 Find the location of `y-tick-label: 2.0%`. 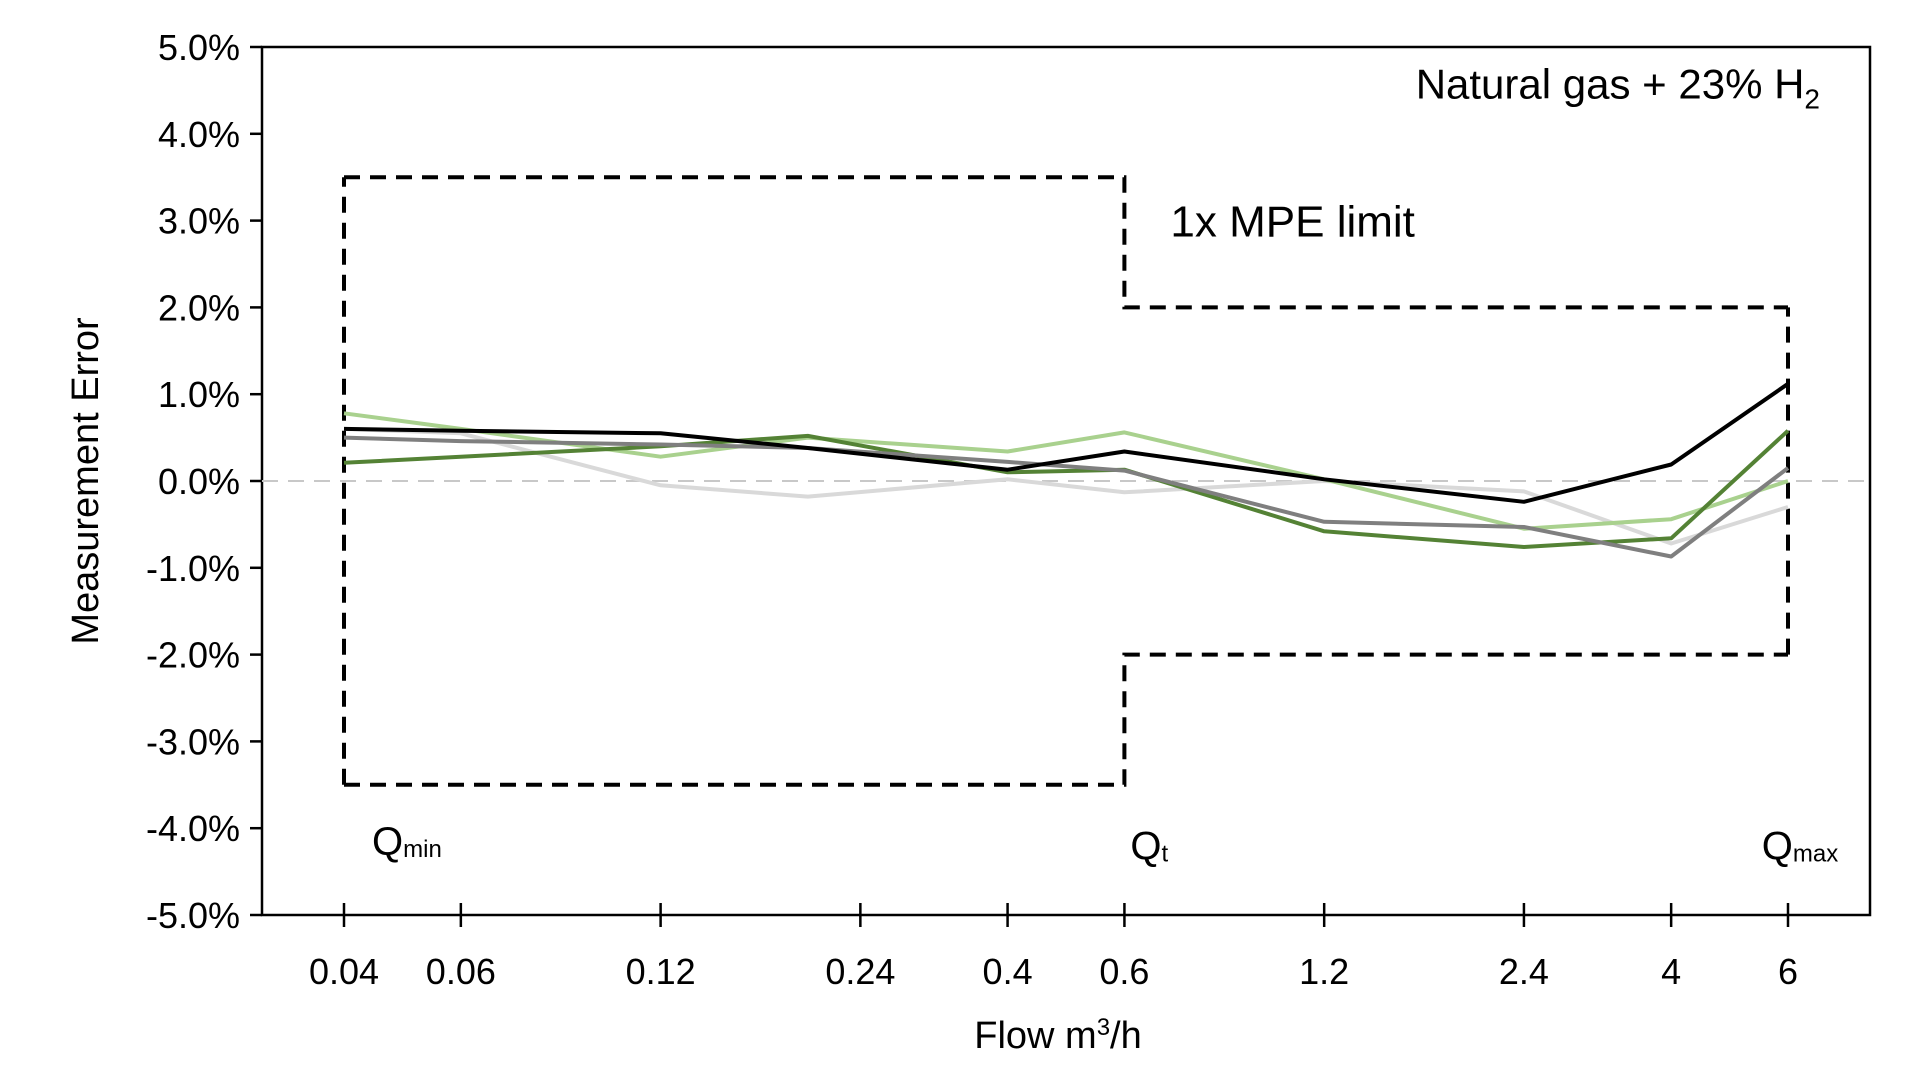

y-tick-label: 2.0% is located at coordinates (199, 307).